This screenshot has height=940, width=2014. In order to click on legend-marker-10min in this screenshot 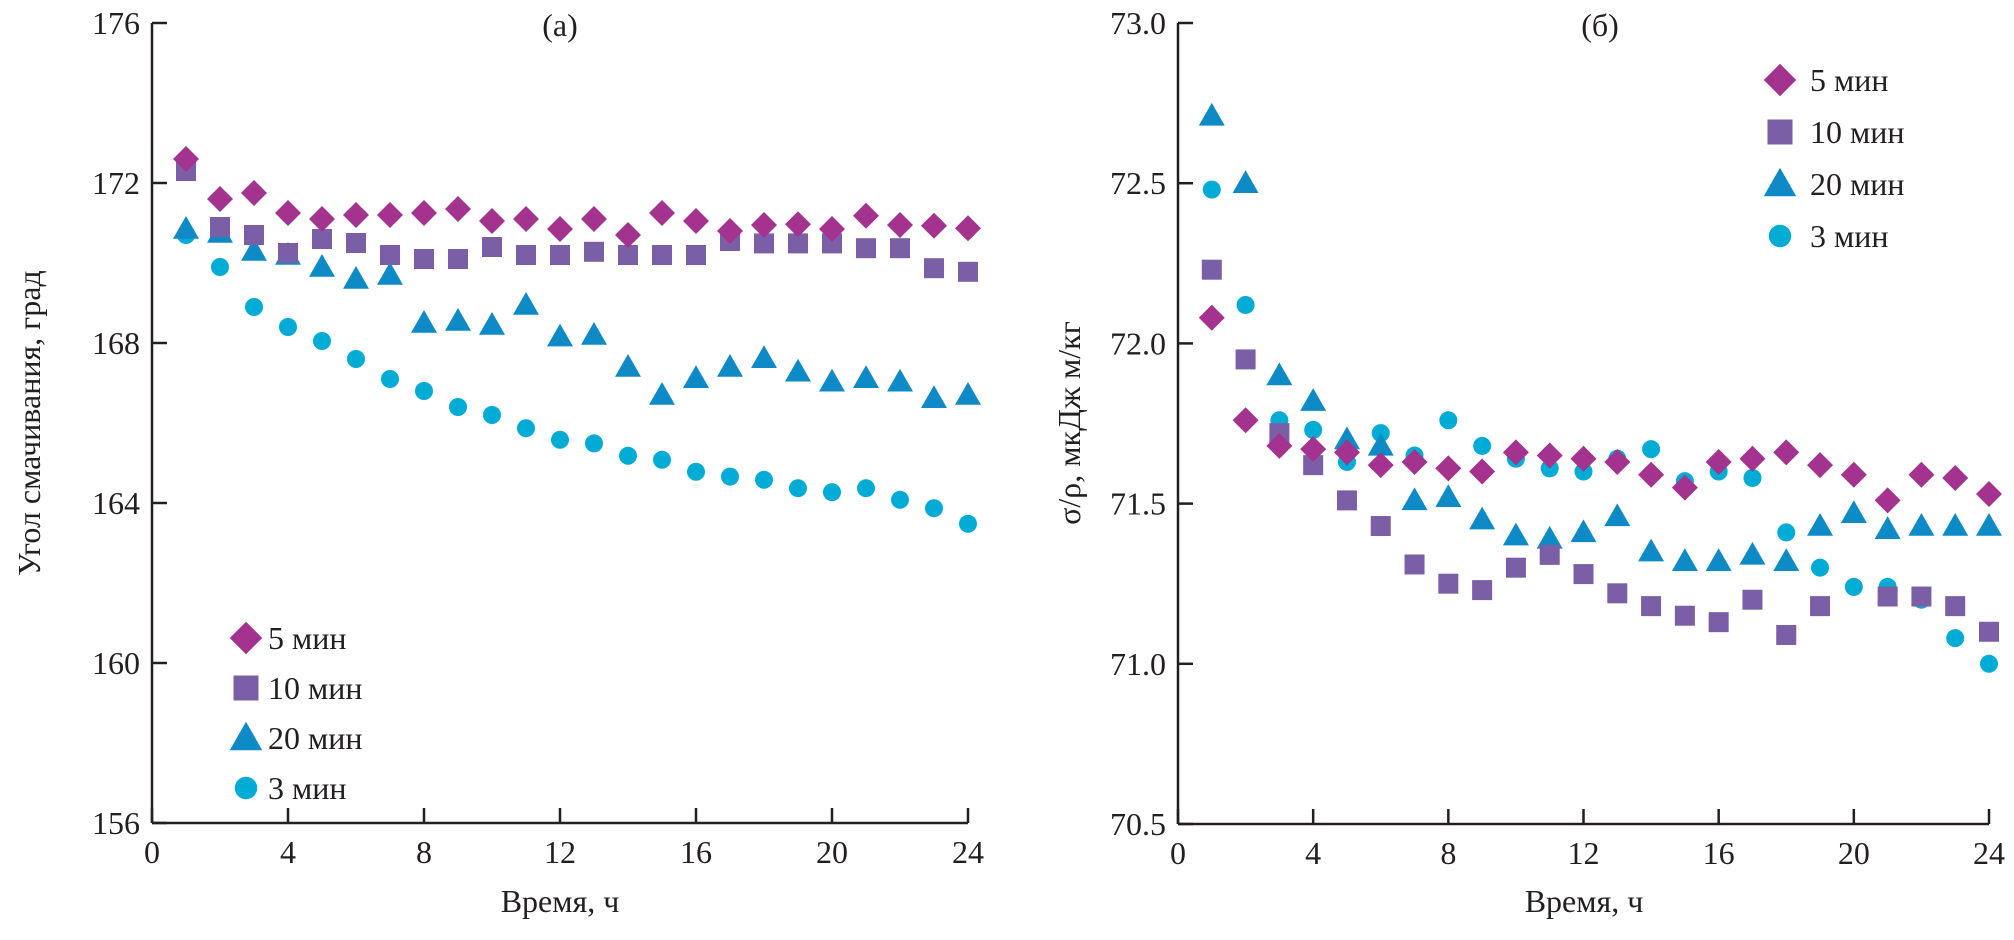, I will do `click(246, 688)`.